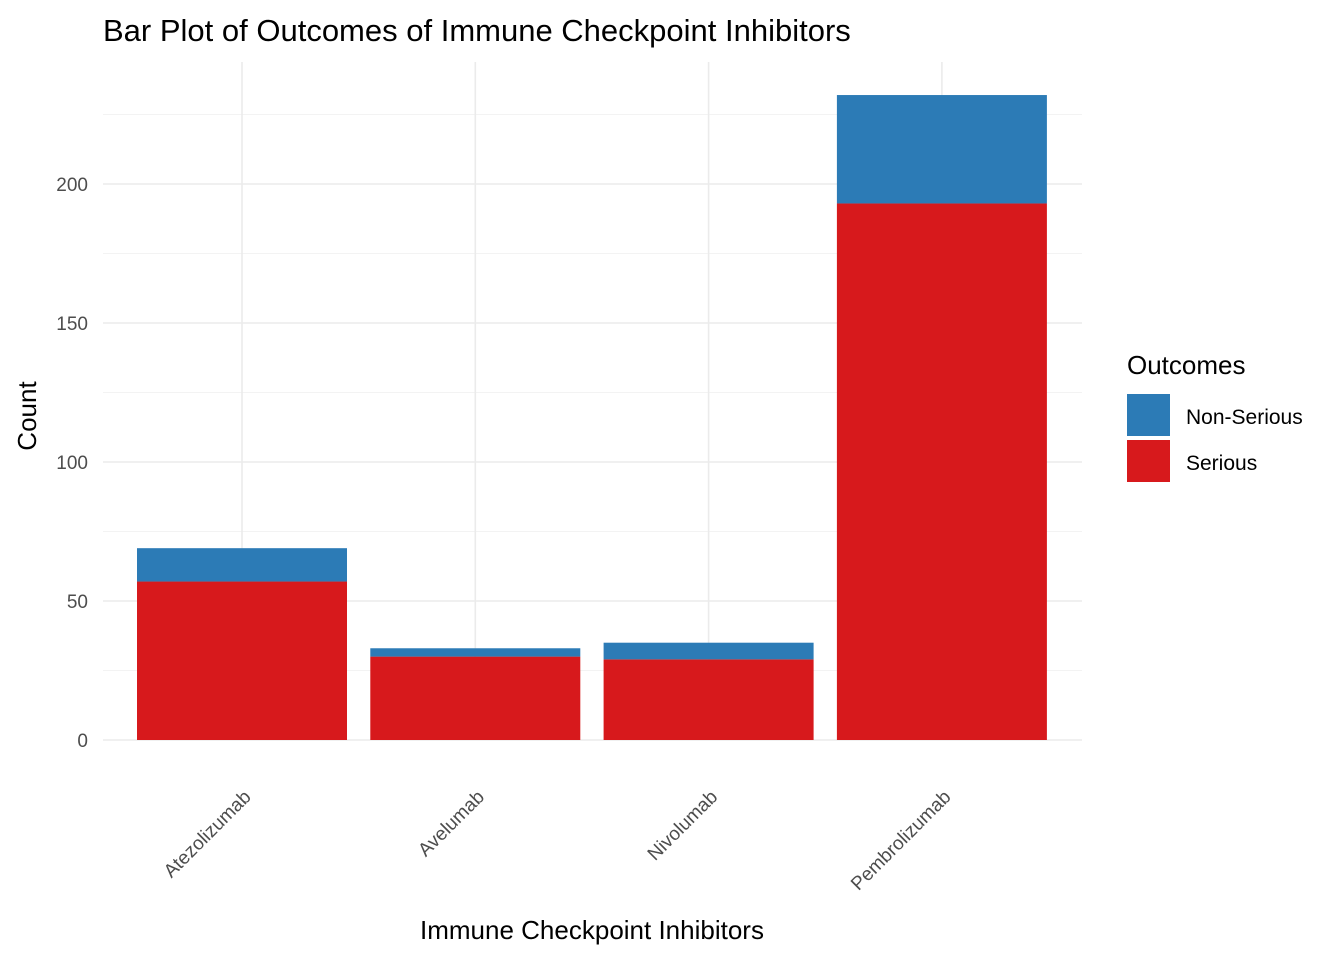 This screenshot has width=1344, height=960. Describe the element at coordinates (77, 602) in the screenshot. I see `y-tick-label: 50` at that location.